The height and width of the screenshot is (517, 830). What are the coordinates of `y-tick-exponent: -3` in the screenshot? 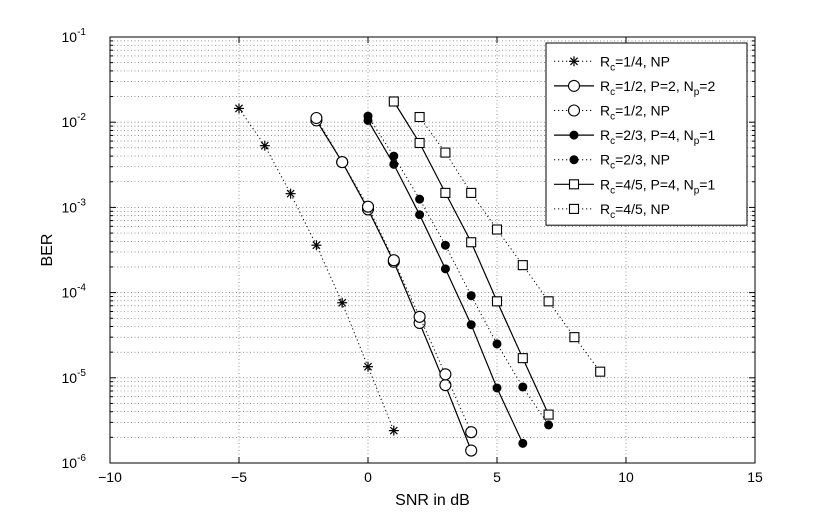 It's located at (81, 202).